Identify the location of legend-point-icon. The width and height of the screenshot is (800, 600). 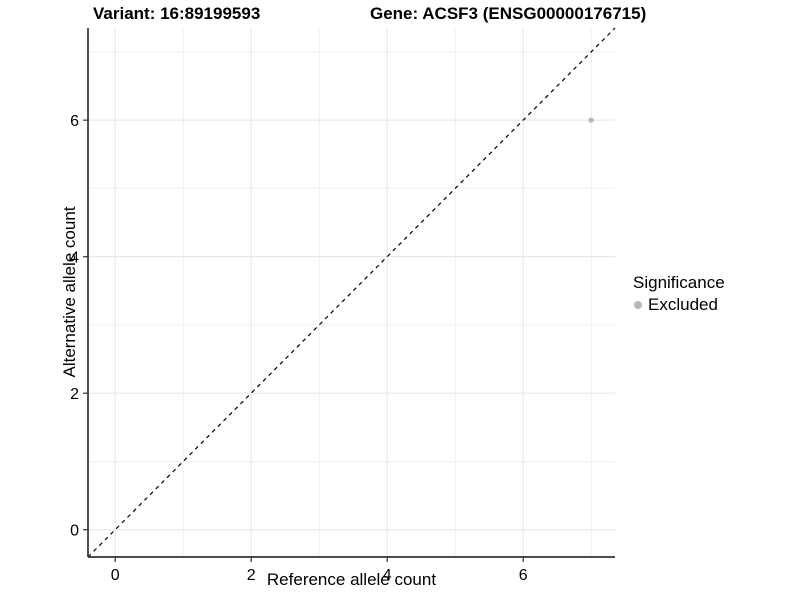
(638, 305).